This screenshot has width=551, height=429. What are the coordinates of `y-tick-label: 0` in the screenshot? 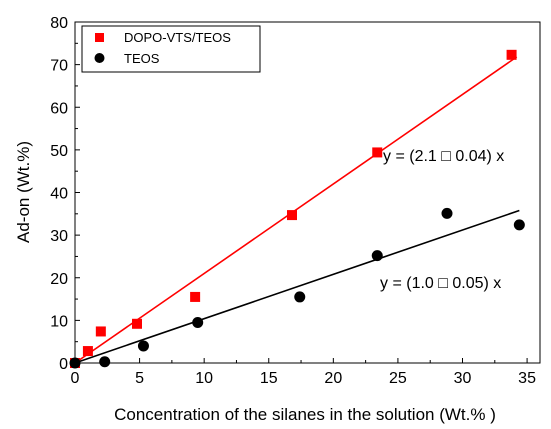 It's located at (63, 364).